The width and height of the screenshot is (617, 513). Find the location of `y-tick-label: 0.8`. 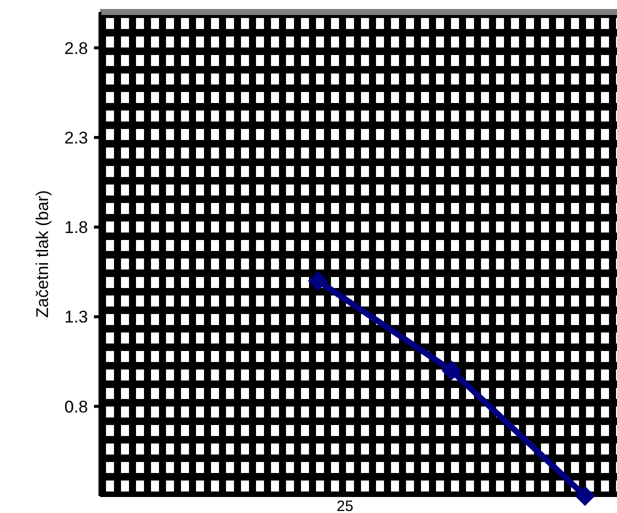

y-tick-label: 0.8 is located at coordinates (76, 406).